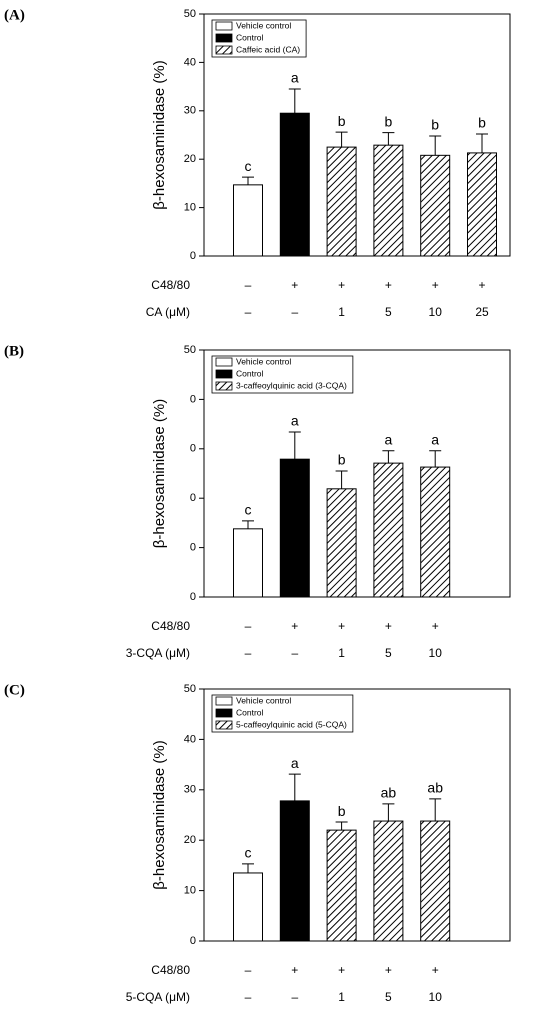 The image size is (550, 1010). What do you see at coordinates (190, 739) in the screenshot?
I see `y-tick-label: 40` at bounding box center [190, 739].